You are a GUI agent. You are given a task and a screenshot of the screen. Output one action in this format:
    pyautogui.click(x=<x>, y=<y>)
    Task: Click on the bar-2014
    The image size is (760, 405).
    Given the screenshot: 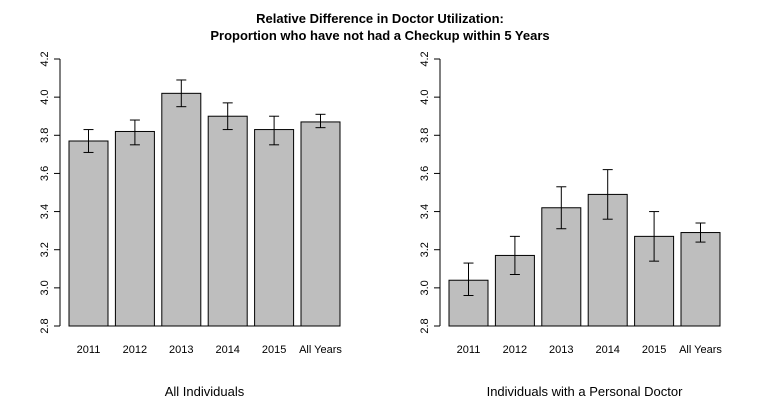 What is the action you would take?
    pyautogui.click(x=227, y=221)
    